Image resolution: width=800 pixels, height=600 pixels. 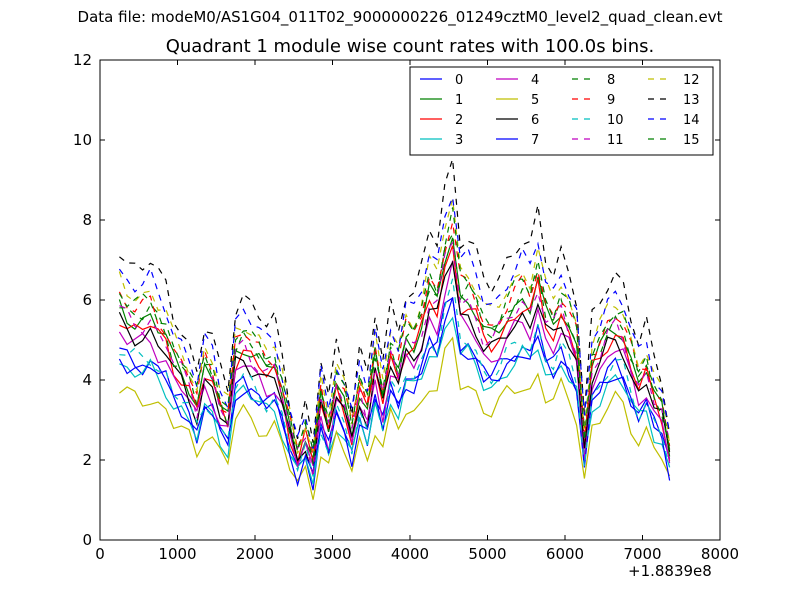 I want to click on y-tick-label: 10, so click(x=82, y=140).